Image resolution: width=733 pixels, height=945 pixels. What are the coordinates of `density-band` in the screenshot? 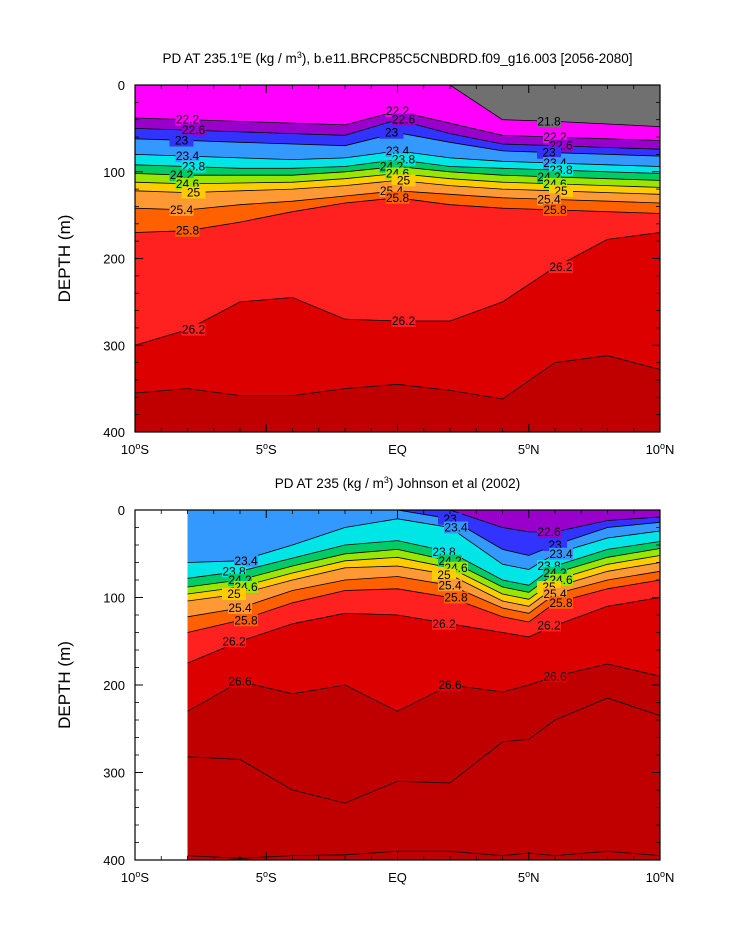 It's located at (397, 106).